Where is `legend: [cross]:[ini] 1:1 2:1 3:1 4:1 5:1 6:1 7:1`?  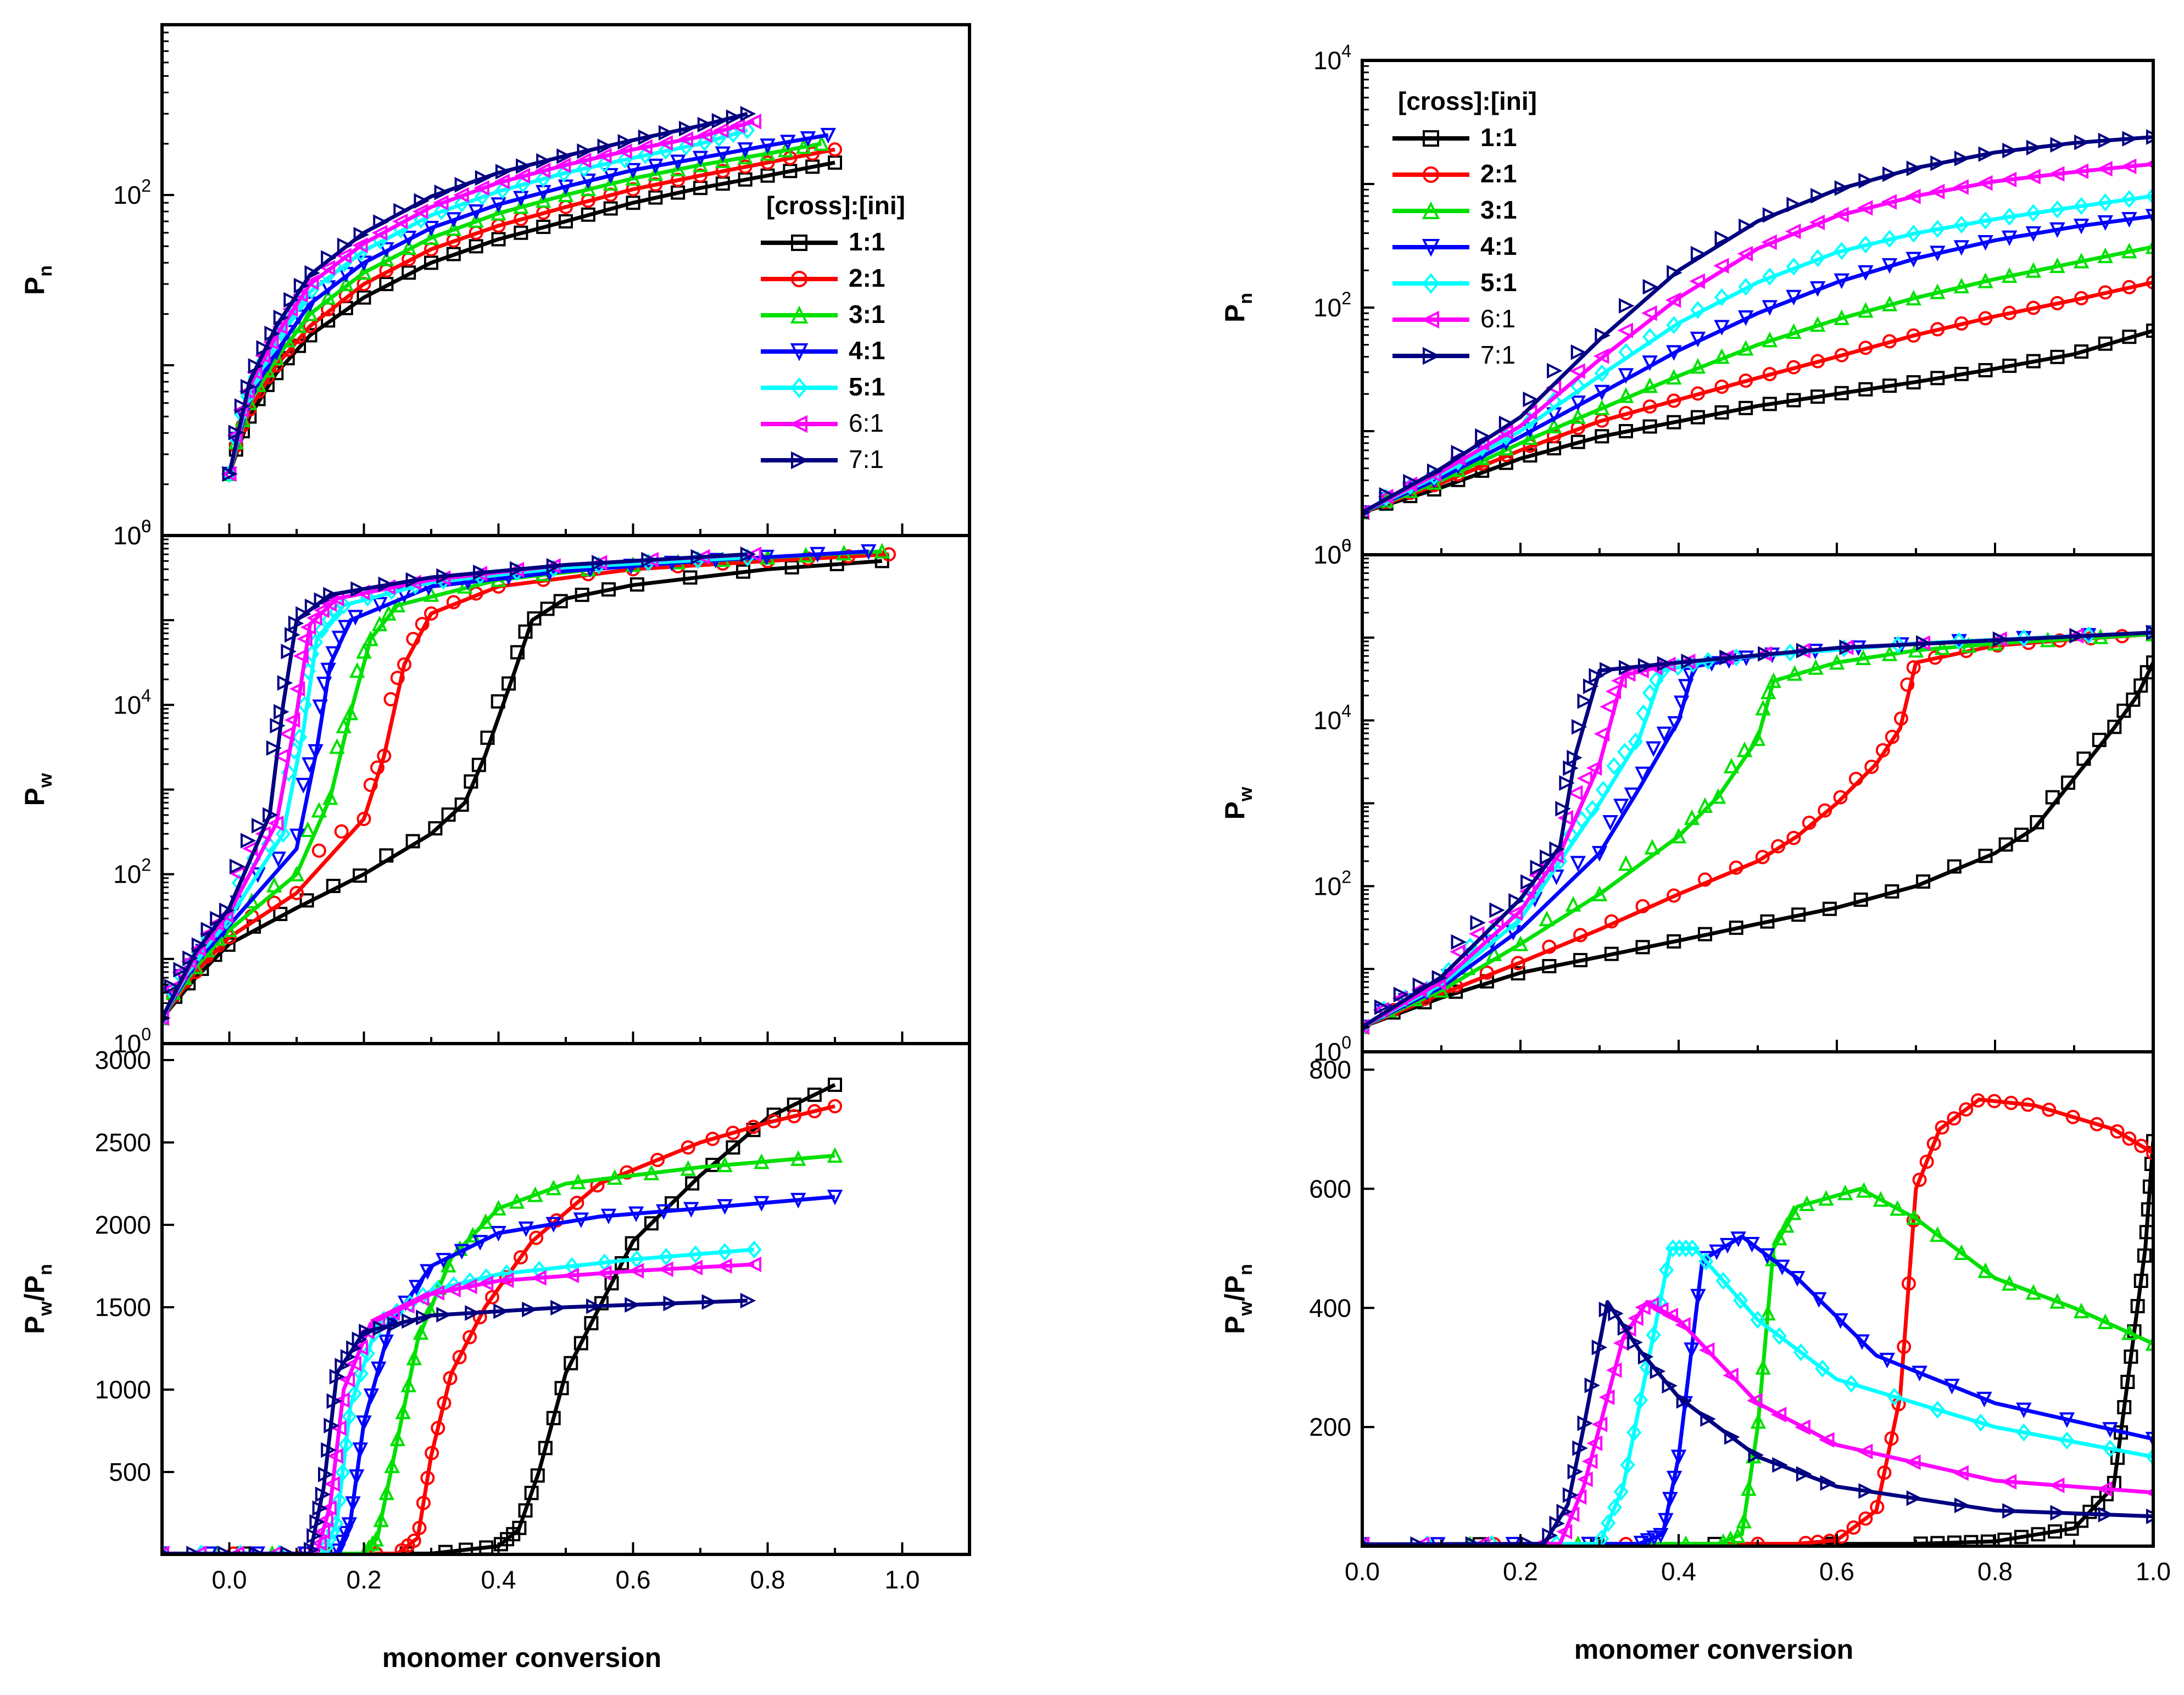
legend: [cross]:[ini] 1:1 2:1 3:1 4:1 5:1 6:1 7:1 is located at coordinates (1464, 228).